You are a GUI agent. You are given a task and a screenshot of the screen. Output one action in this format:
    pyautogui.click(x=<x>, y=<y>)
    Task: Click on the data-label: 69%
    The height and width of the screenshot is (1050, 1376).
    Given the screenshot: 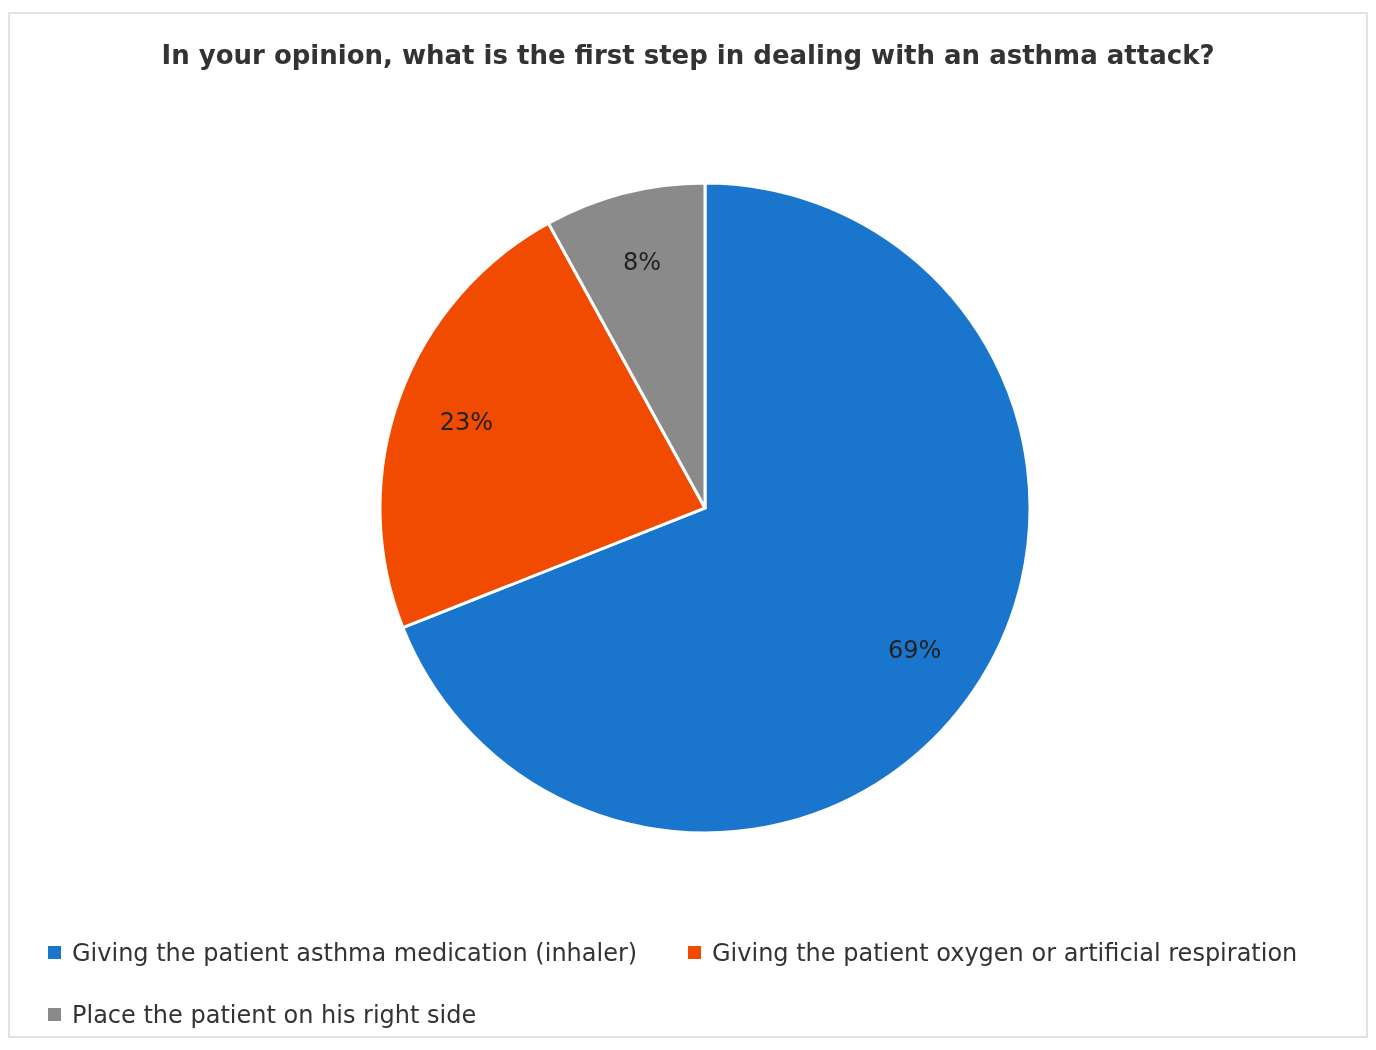 What is the action you would take?
    pyautogui.click(x=914, y=650)
    